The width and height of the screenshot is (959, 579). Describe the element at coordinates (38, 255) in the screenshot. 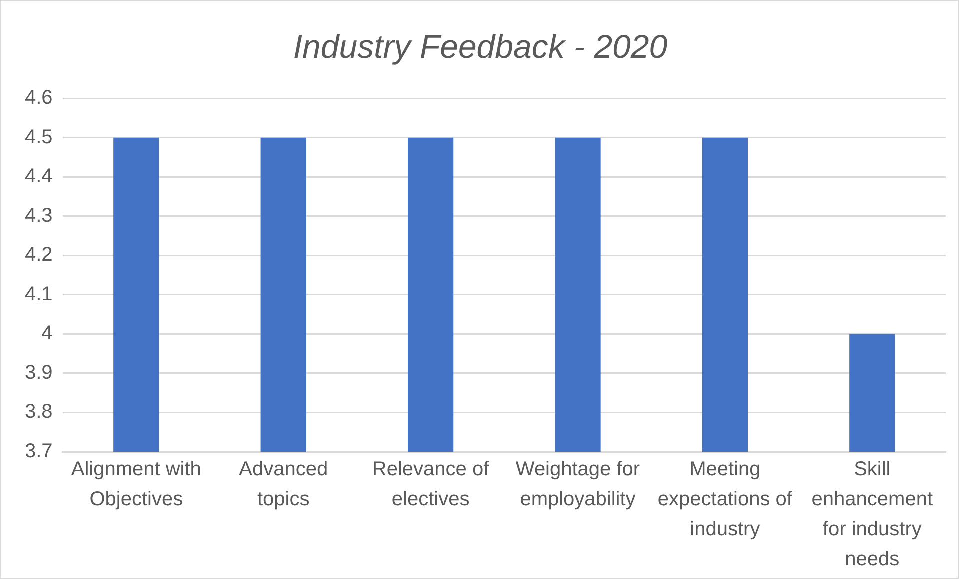

I see `y-tick-label: 4.2` at that location.